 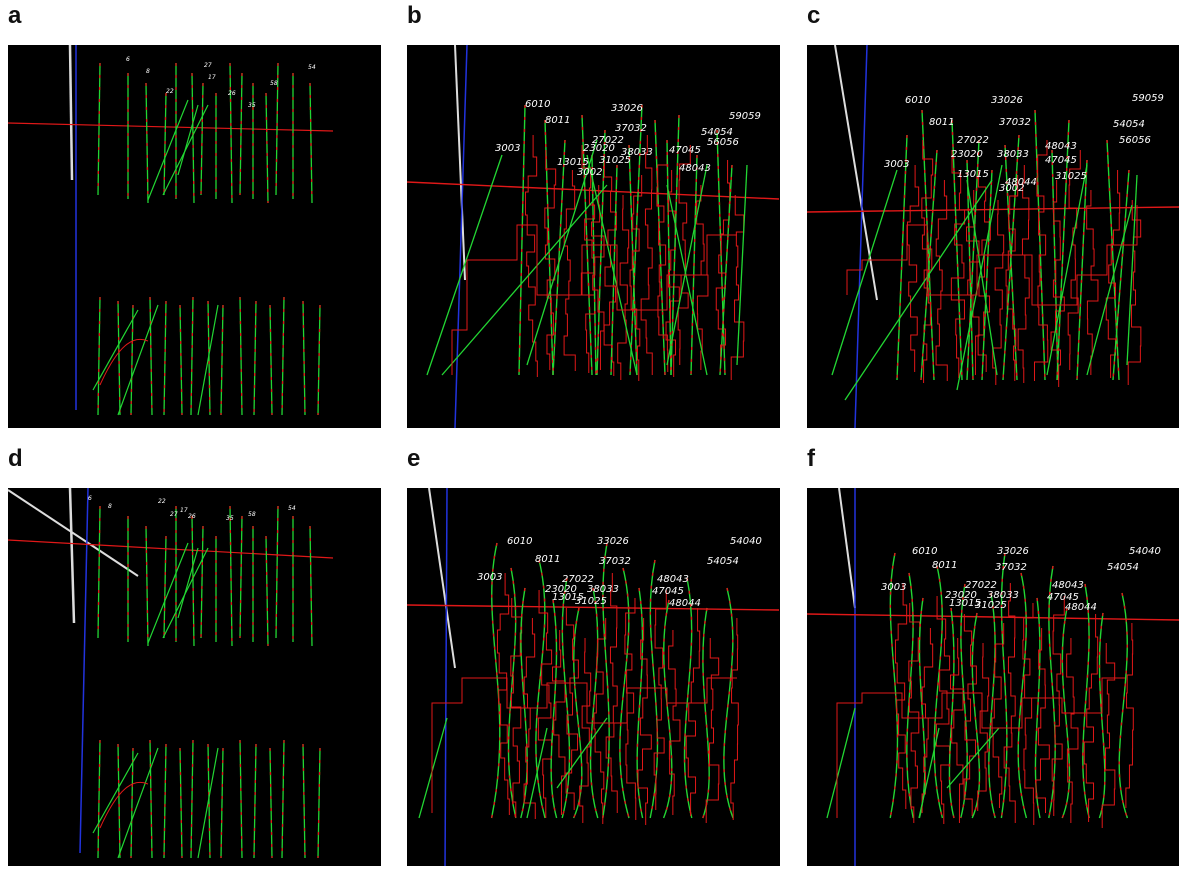 What do you see at coordinates (460, 163) in the screenshot?
I see `z-axis-line` at bounding box center [460, 163].